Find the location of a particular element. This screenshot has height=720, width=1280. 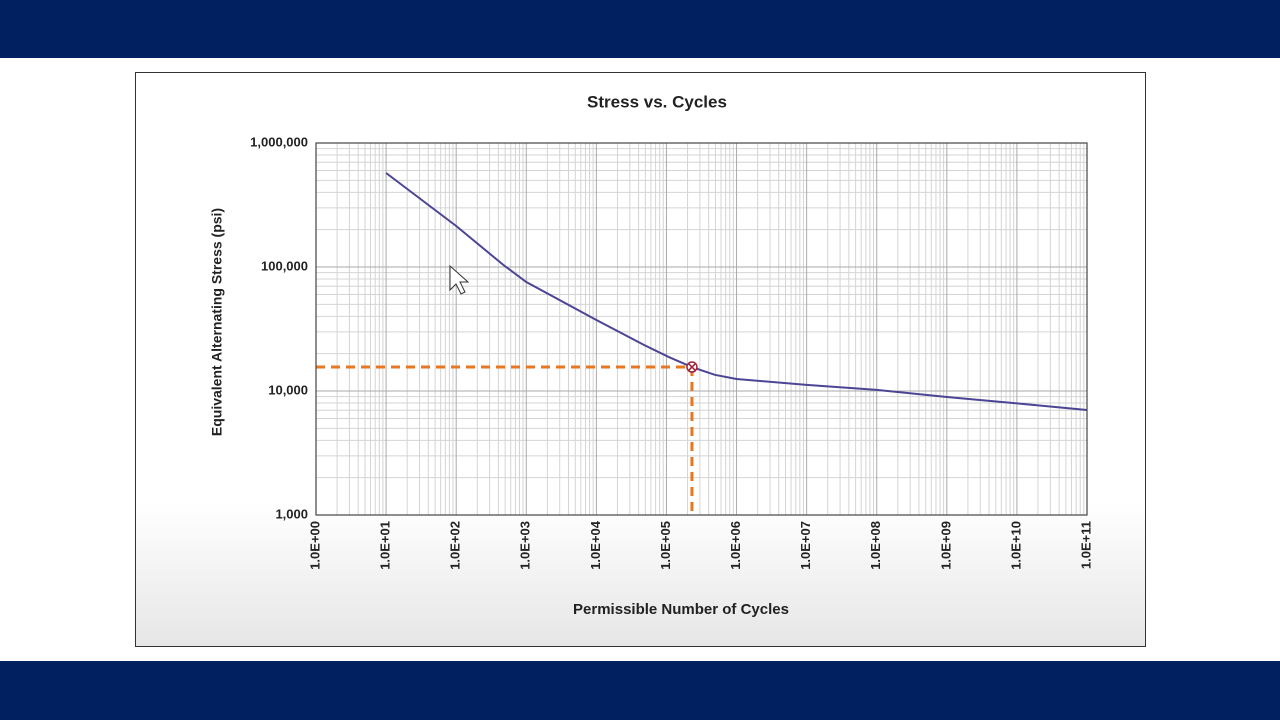

chart-title: Stress vs. Cycles is located at coordinates (657, 101).